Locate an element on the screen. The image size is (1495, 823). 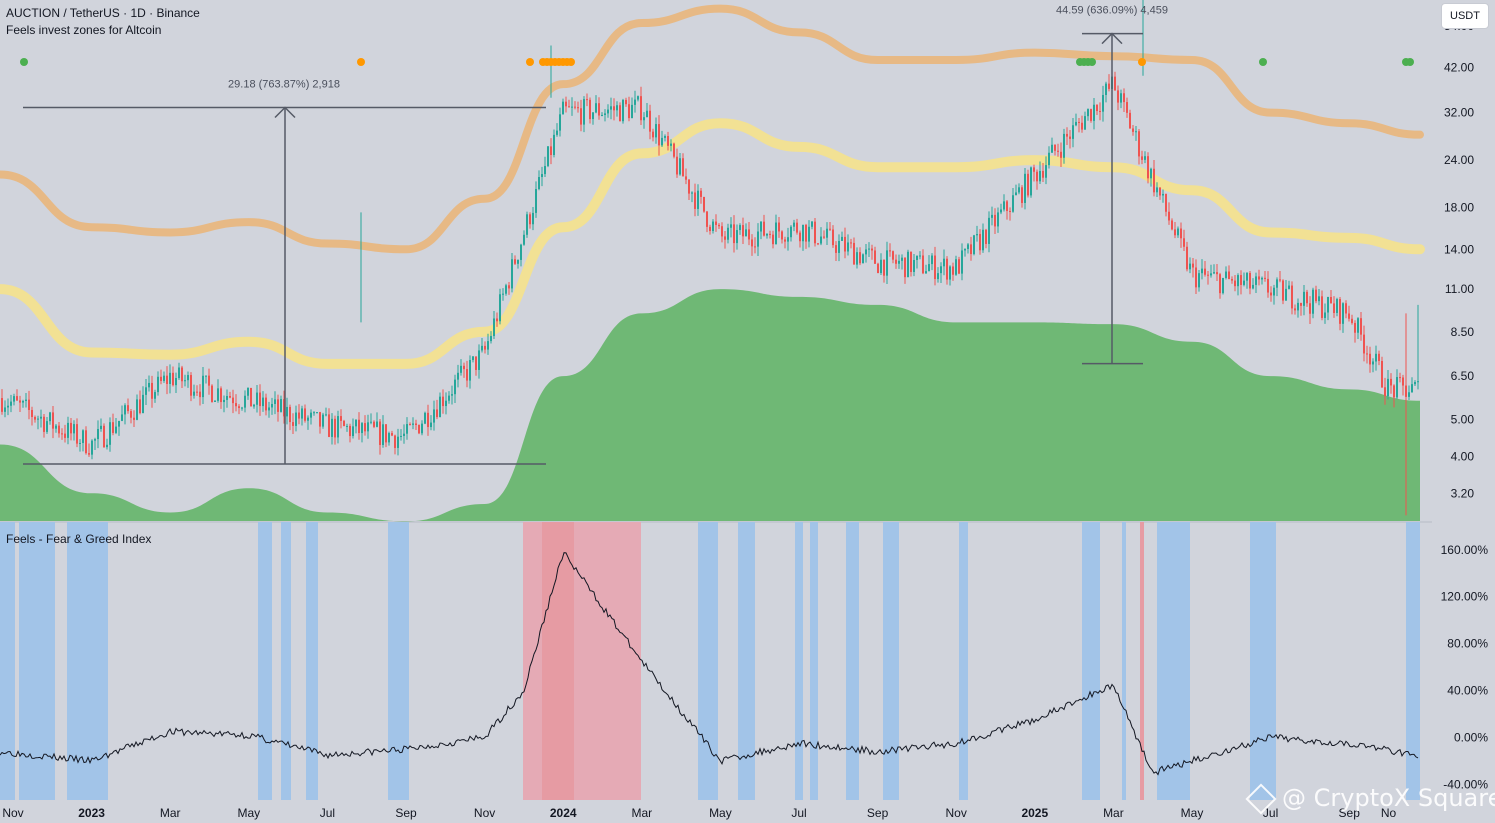
time-axis-bg is located at coordinates (747, 811).